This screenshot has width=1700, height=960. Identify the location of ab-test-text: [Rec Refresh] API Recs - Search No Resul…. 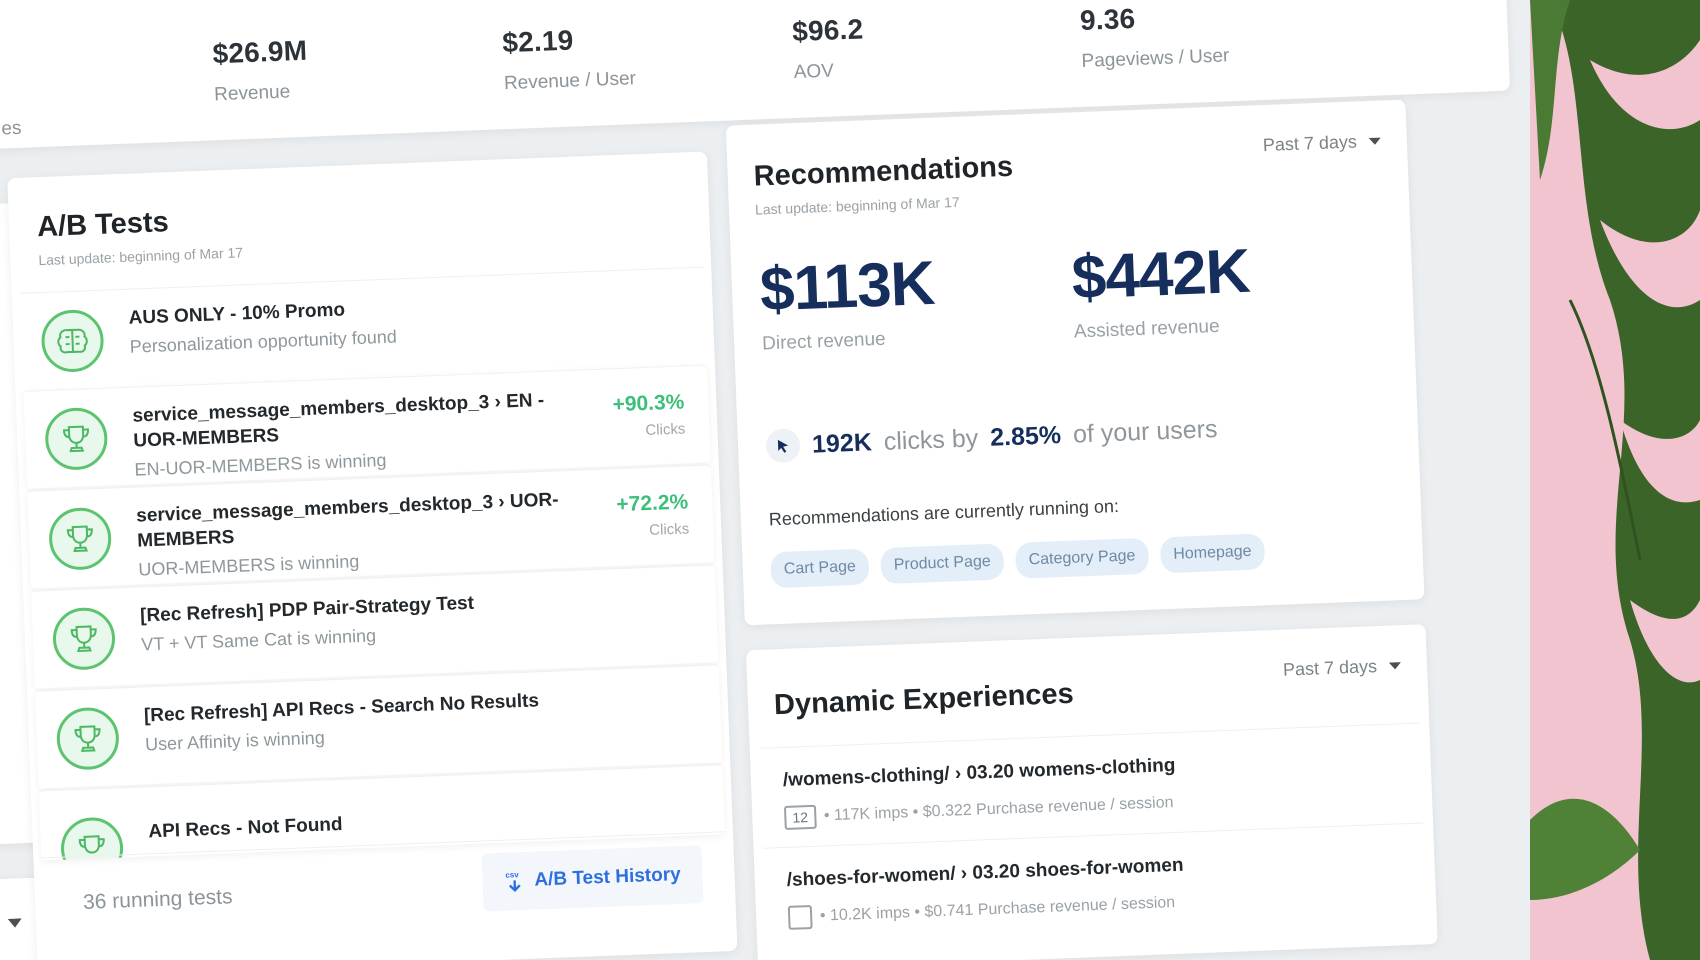
(370, 720).